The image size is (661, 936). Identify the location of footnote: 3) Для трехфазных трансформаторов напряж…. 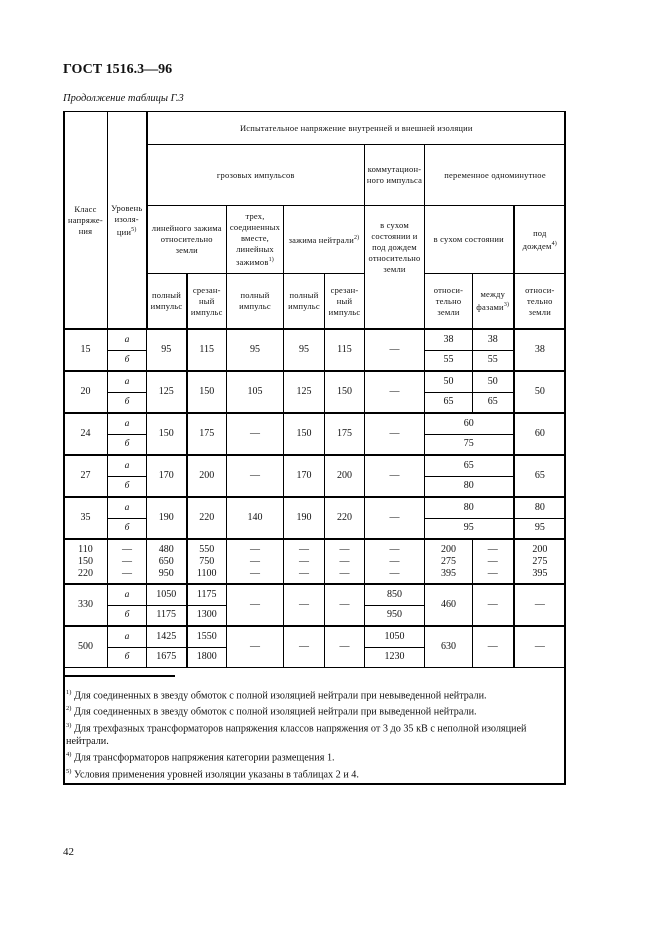
(296, 734).